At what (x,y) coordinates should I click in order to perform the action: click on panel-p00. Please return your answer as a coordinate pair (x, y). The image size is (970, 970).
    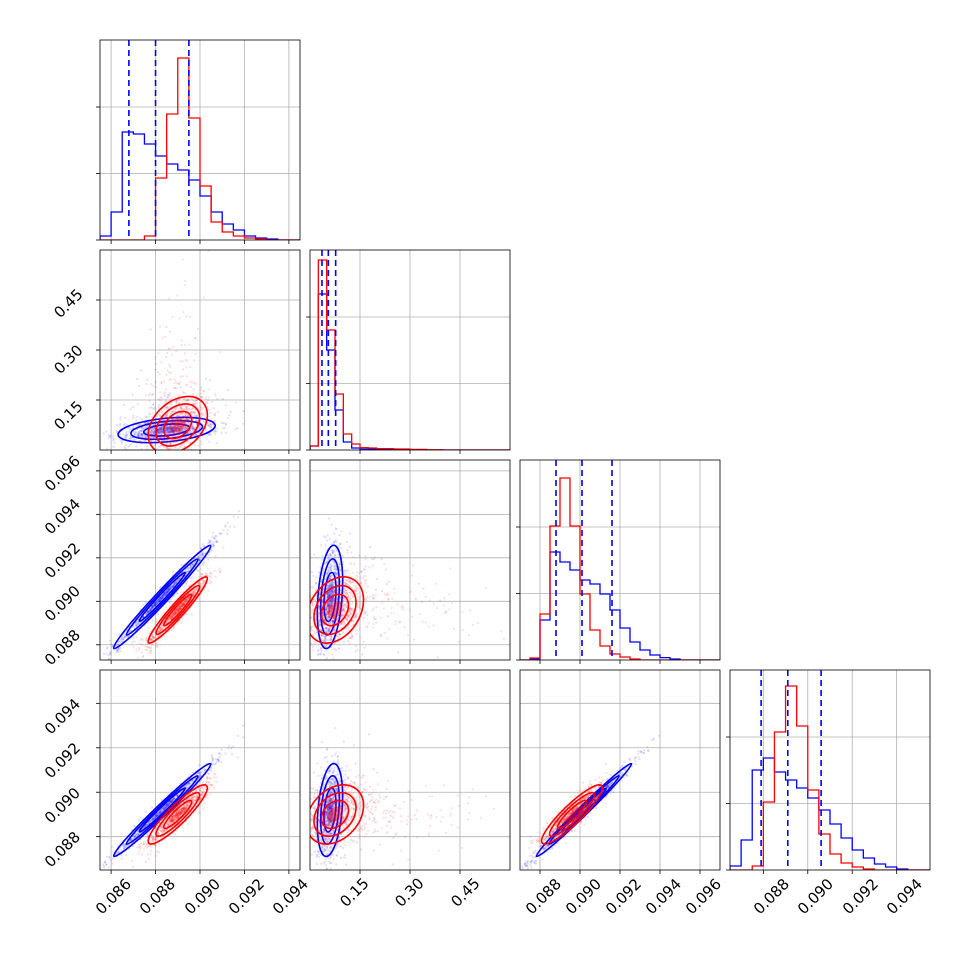
    Looking at the image, I should click on (198, 141).